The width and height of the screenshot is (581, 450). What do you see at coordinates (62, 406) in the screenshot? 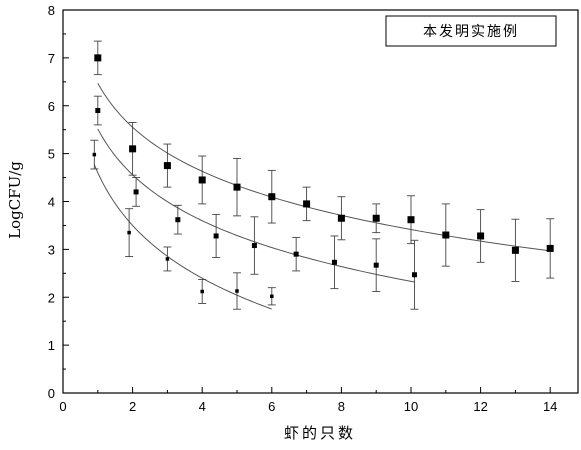
I see `x-tick-label: 0` at bounding box center [62, 406].